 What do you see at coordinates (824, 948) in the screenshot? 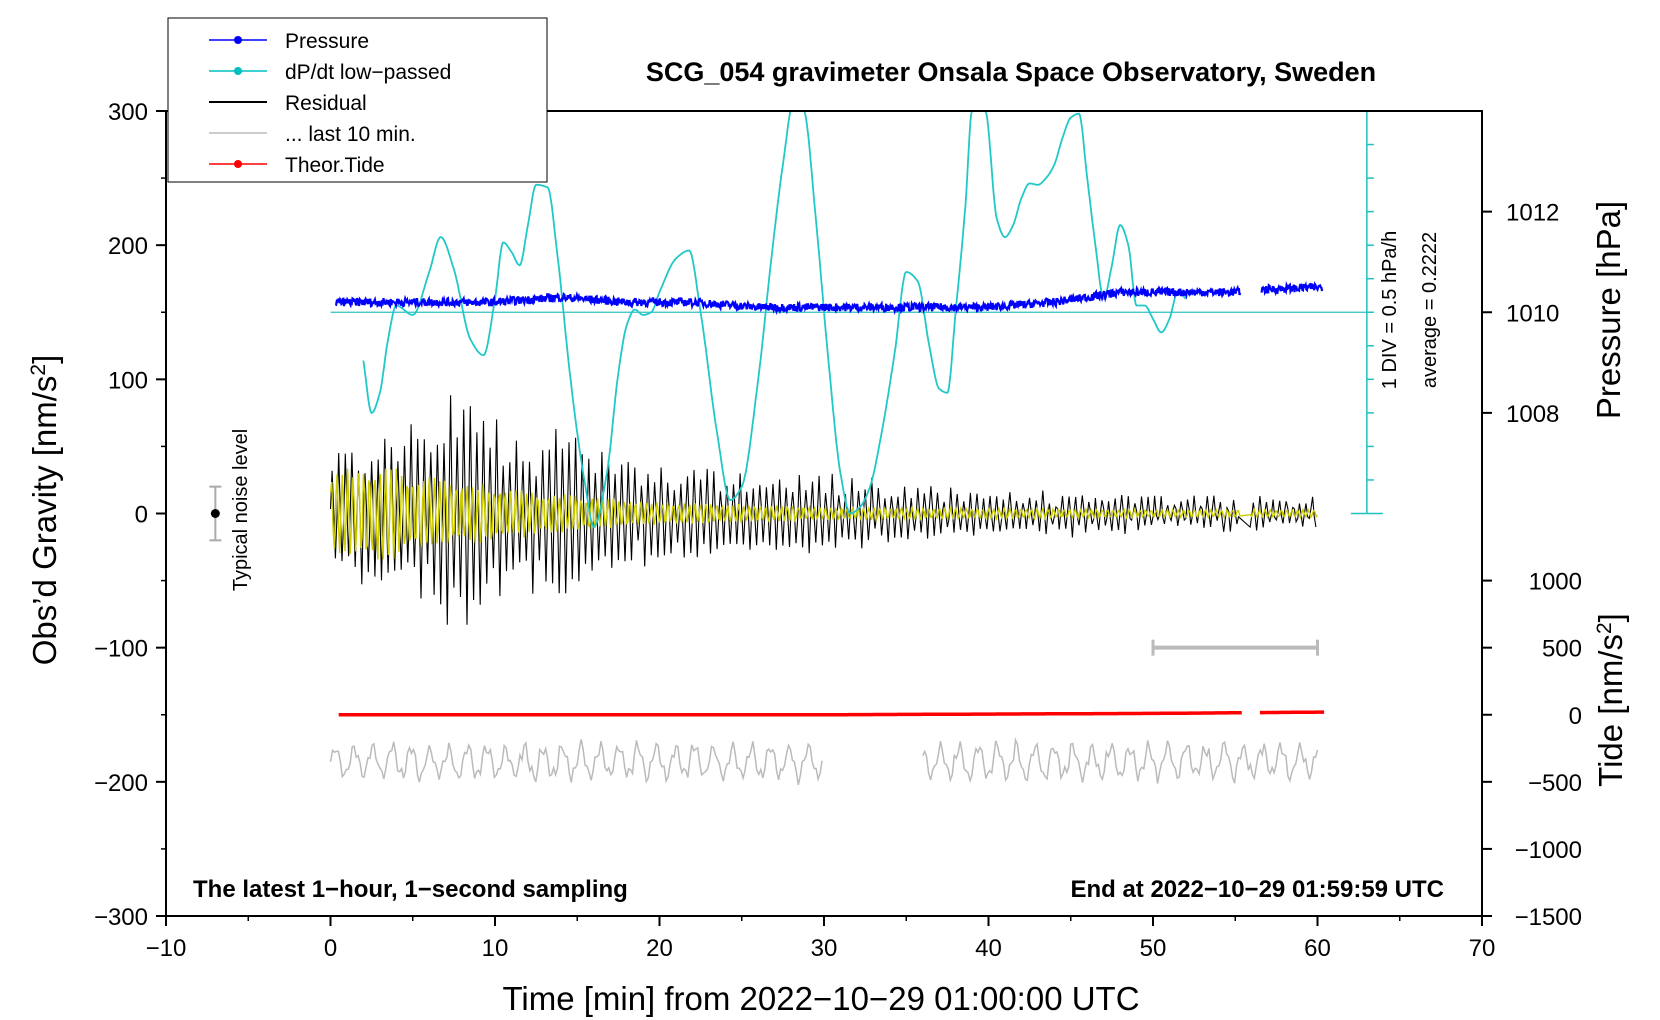
I see `x-tick-label: 30` at bounding box center [824, 948].